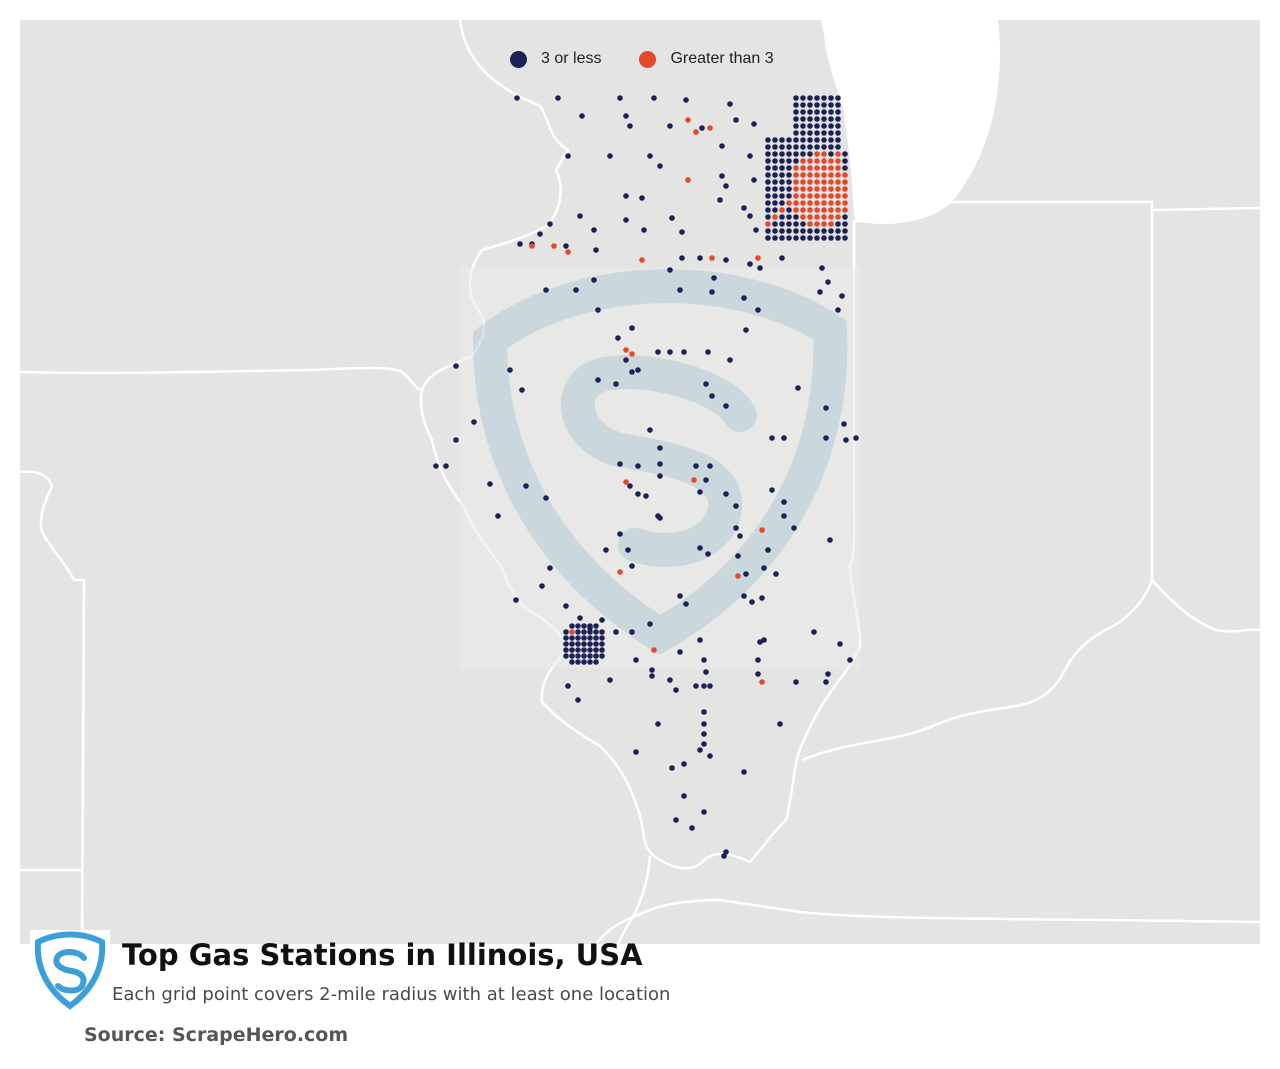 Image resolution: width=1280 pixels, height=1069 pixels. What do you see at coordinates (518, 59) in the screenshot?
I see `legend-dot-low` at bounding box center [518, 59].